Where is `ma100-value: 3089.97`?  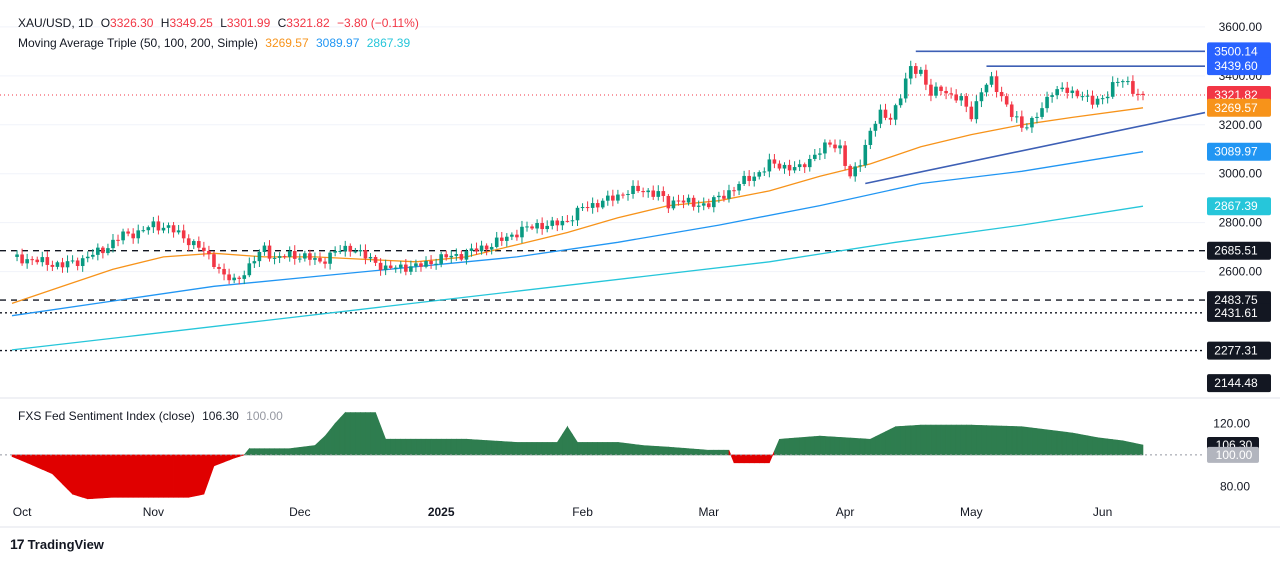
ma100-value: 3089.97 is located at coordinates (338, 43).